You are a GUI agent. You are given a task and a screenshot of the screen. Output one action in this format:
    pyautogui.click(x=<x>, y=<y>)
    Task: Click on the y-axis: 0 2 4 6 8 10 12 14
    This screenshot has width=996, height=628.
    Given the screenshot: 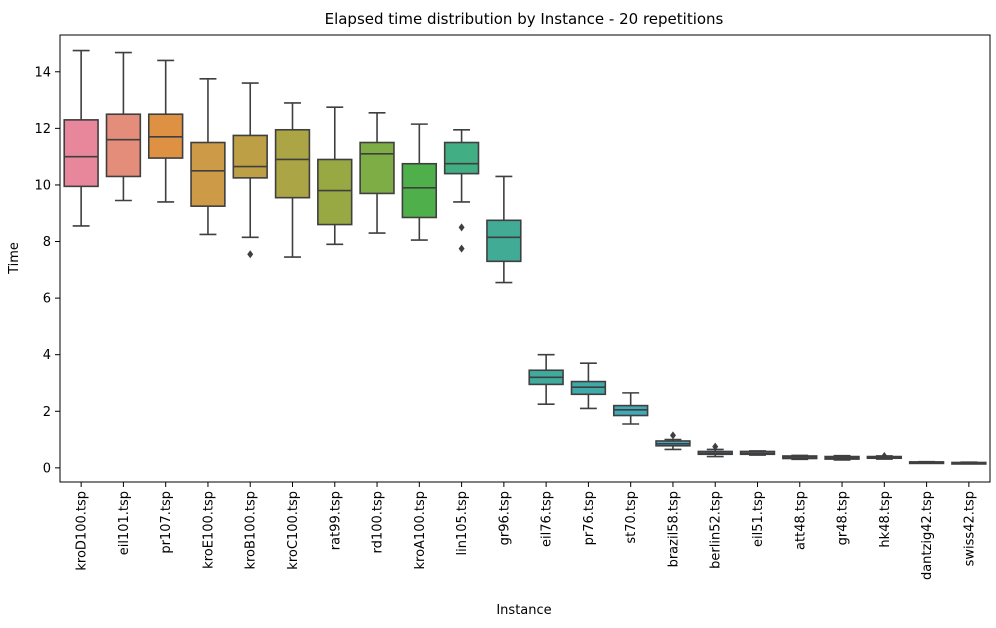 What is the action you would take?
    pyautogui.click(x=47, y=270)
    